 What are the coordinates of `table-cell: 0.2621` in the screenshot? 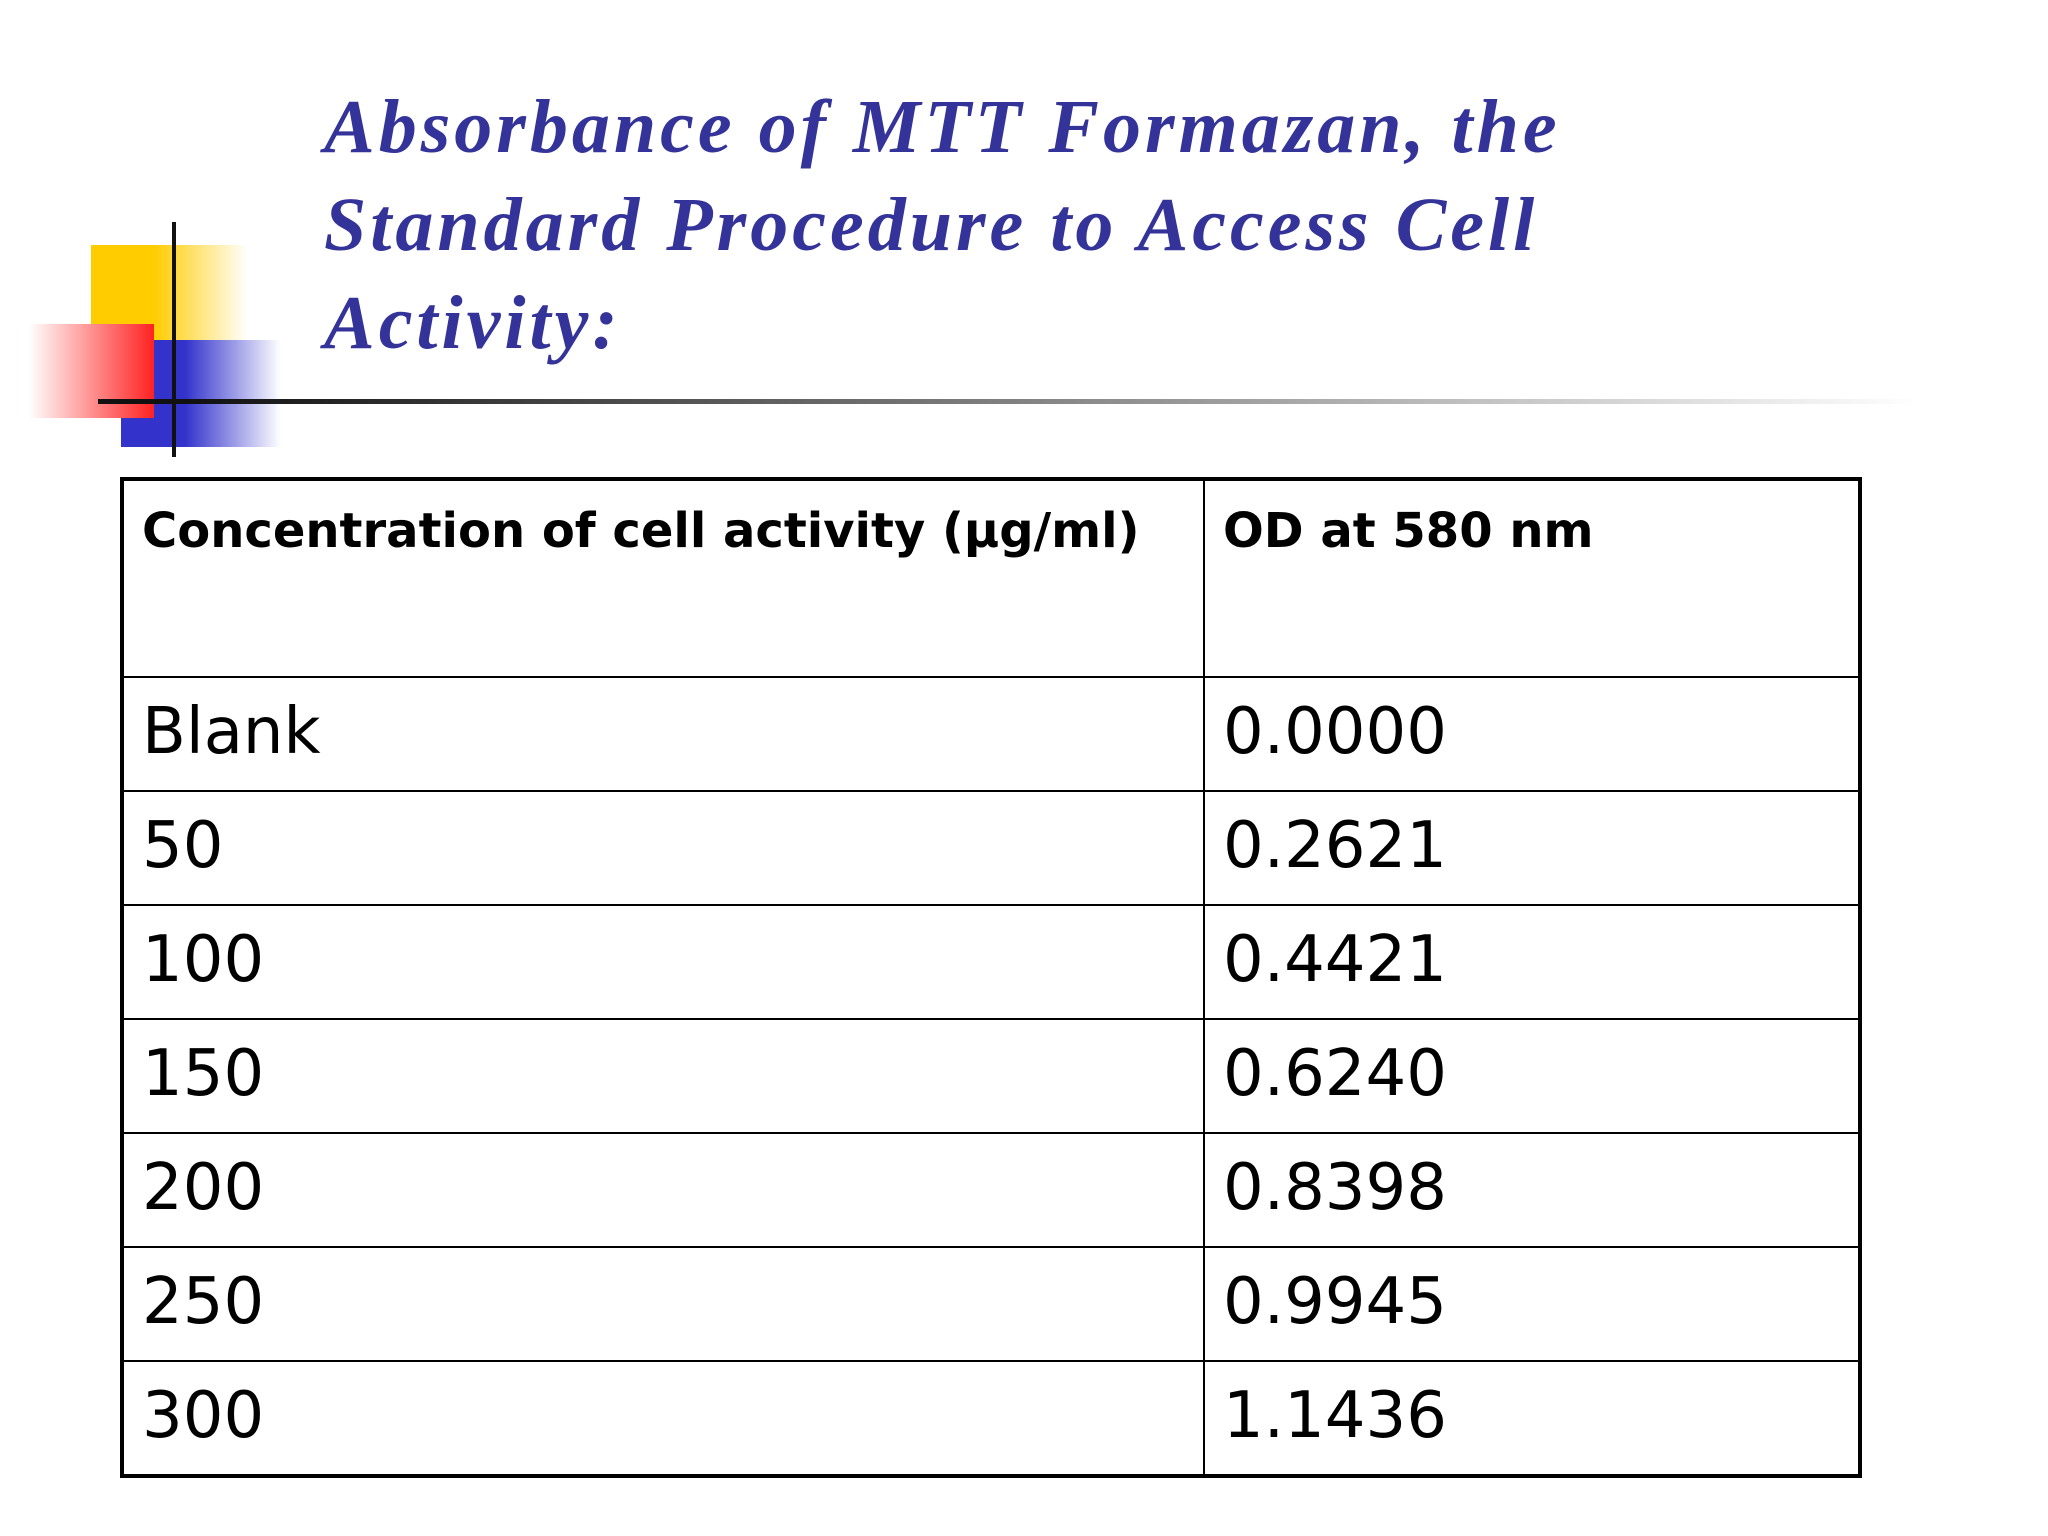 It's located at (1532, 848).